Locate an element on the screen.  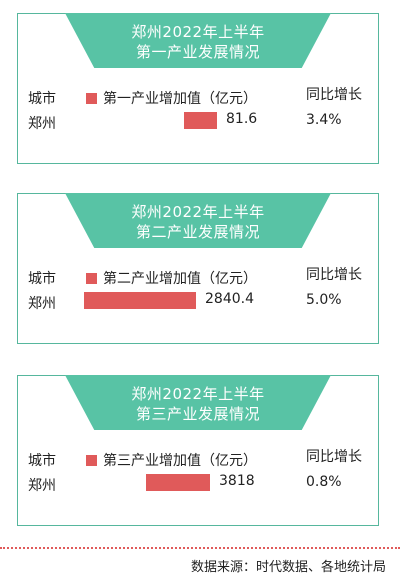
growth-value: 0.8% is located at coordinates (324, 482).